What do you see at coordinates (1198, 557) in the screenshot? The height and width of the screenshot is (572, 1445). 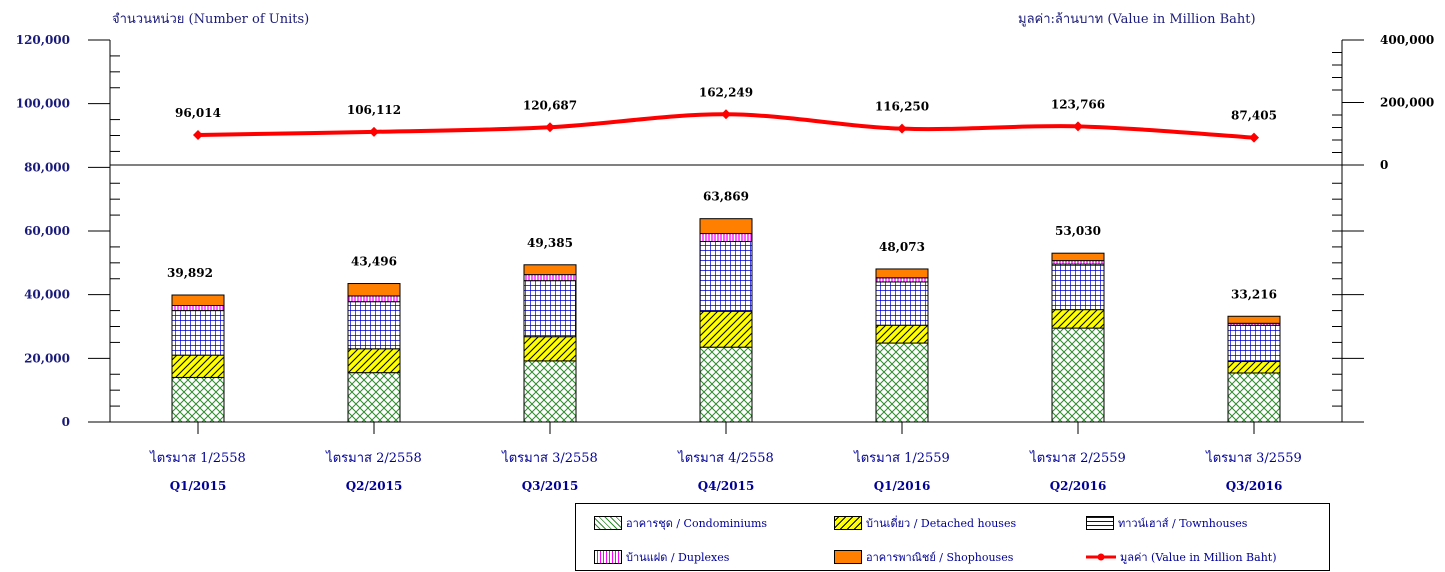 I see `legend-label-value: มูลค่า (Value in Million Baht)` at bounding box center [1198, 557].